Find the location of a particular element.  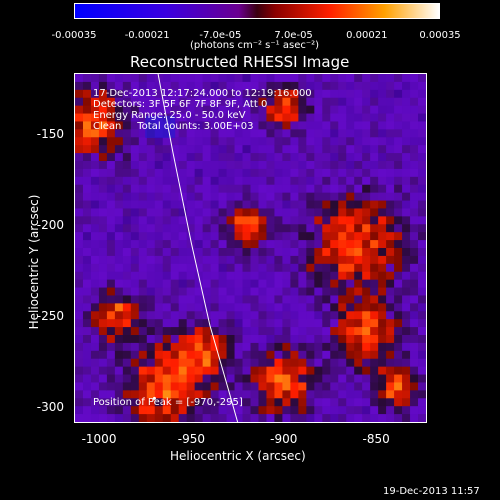

peak-marker is located at coordinates (154, 398).